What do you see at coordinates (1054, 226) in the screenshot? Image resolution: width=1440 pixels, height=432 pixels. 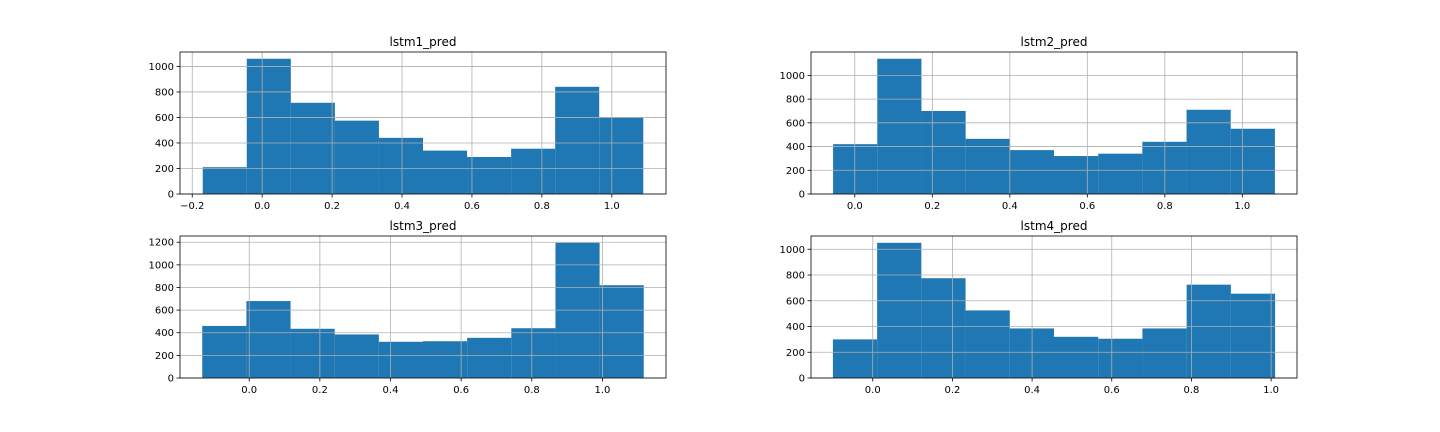 I see `subplot-title: lstm4_pred` at bounding box center [1054, 226].